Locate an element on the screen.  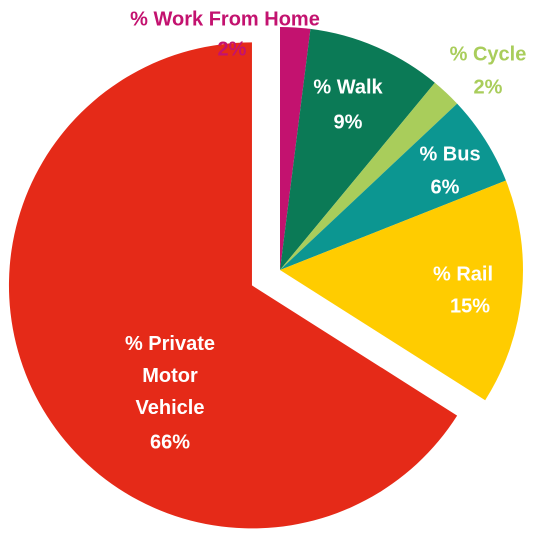
slice-label: % Walk is located at coordinates (348, 87).